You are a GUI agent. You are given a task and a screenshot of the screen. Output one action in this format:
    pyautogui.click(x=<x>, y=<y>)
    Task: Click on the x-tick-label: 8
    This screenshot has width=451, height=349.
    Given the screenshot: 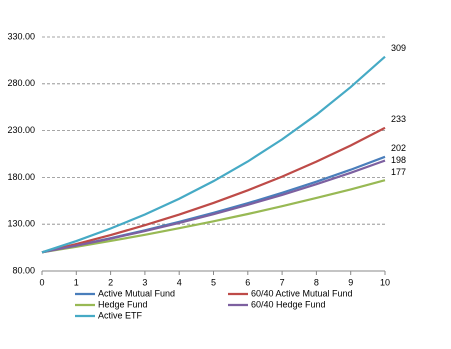 What is the action you would take?
    pyautogui.click(x=316, y=282)
    